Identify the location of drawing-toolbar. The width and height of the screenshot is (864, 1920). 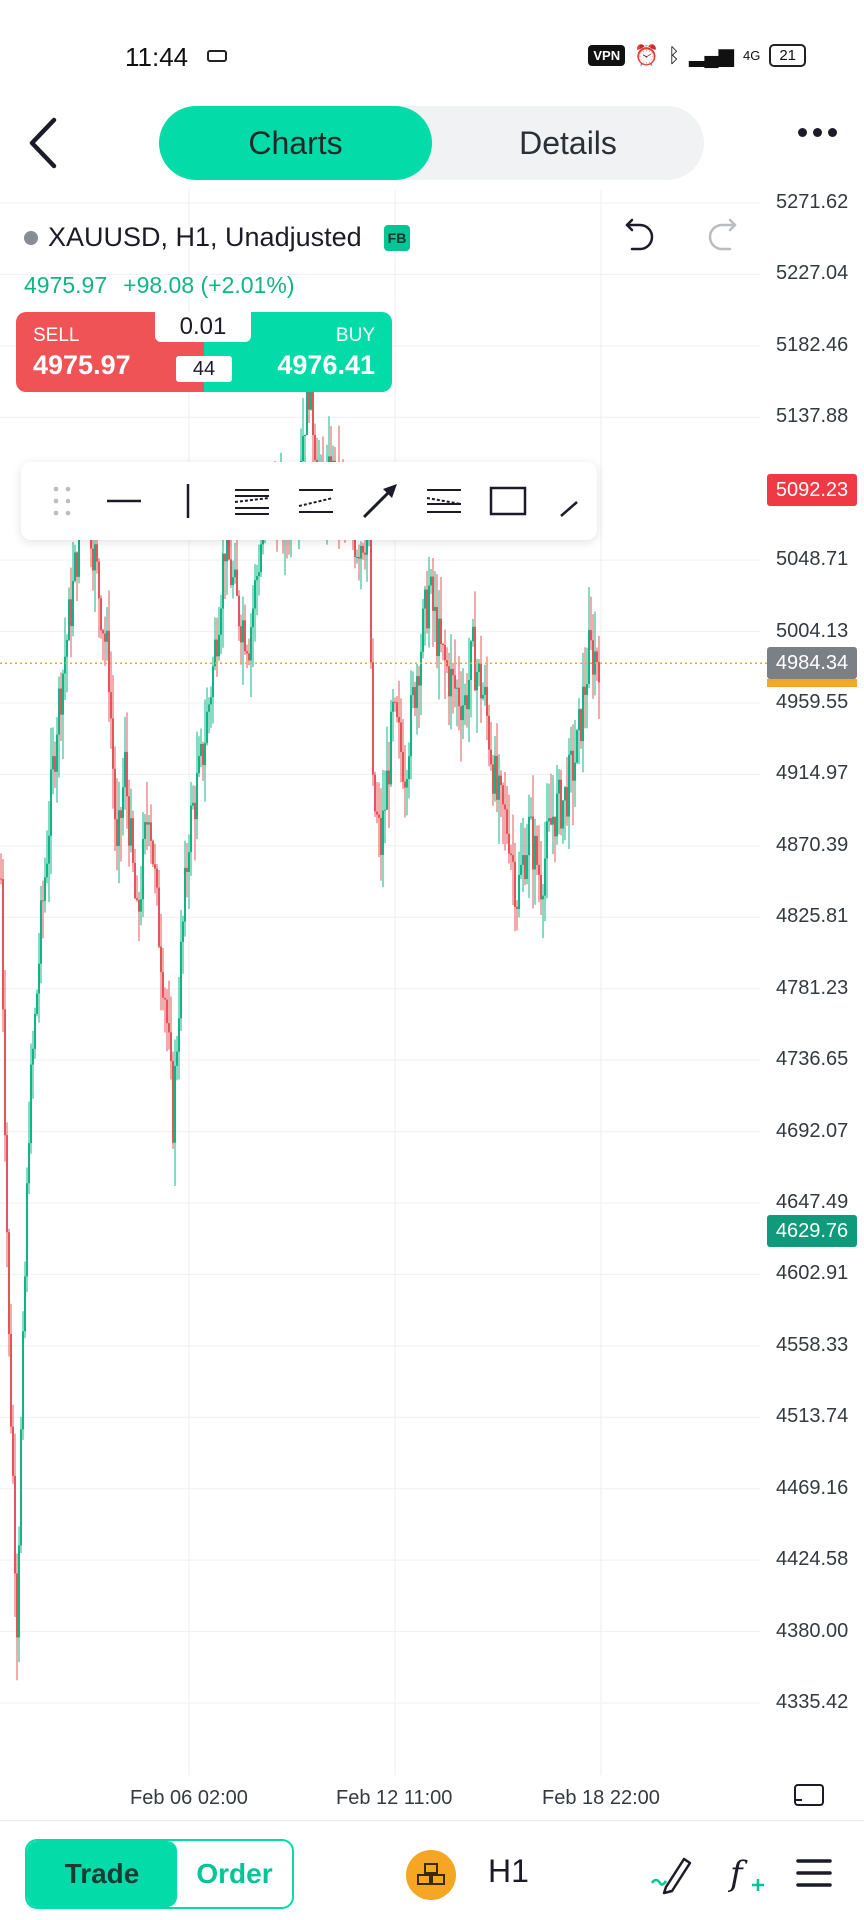
(309, 501).